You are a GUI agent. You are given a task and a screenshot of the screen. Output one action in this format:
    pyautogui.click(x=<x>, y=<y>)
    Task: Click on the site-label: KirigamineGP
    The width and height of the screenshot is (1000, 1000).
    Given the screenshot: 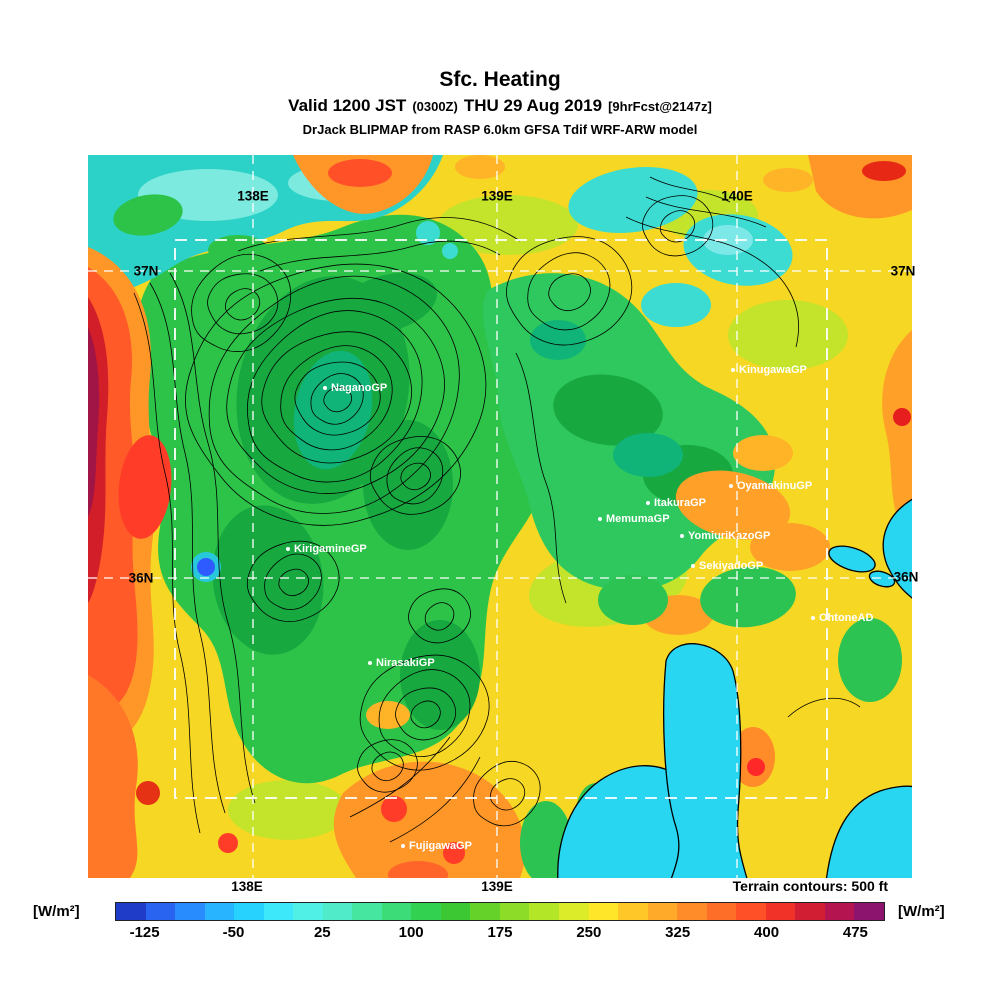 What is the action you would take?
    pyautogui.click(x=330, y=549)
    